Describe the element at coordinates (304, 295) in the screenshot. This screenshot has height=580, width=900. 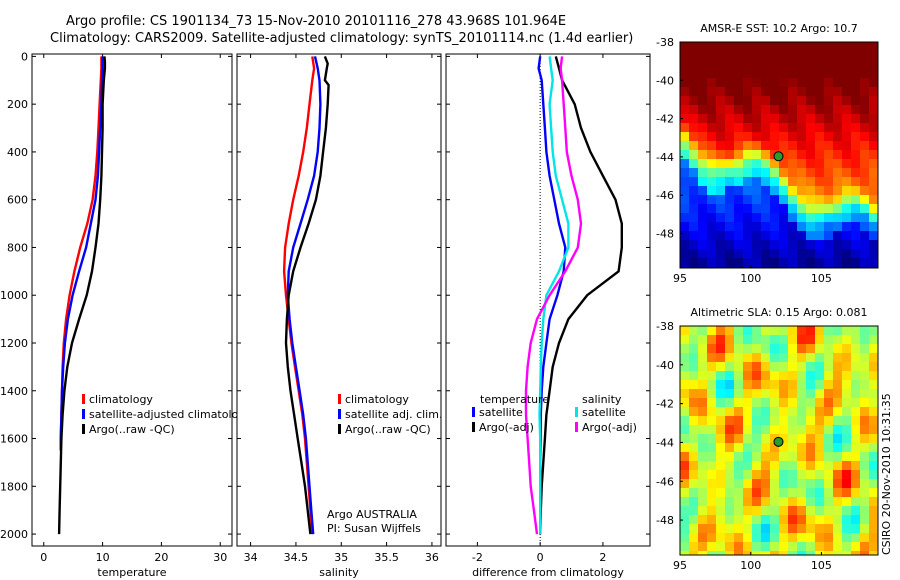
I see `series-satellite` at that location.